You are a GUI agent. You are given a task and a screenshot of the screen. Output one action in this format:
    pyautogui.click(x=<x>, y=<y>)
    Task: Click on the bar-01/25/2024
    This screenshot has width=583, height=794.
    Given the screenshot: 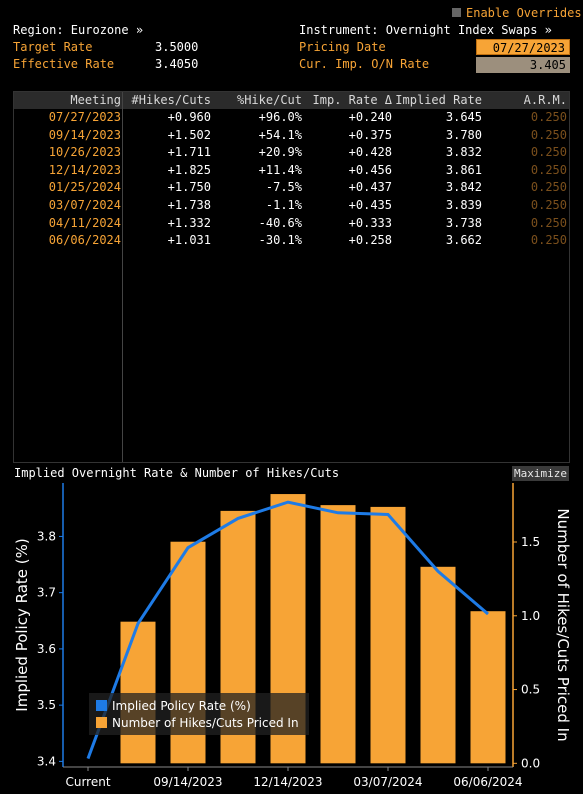 What is the action you would take?
    pyautogui.click(x=338, y=634)
    